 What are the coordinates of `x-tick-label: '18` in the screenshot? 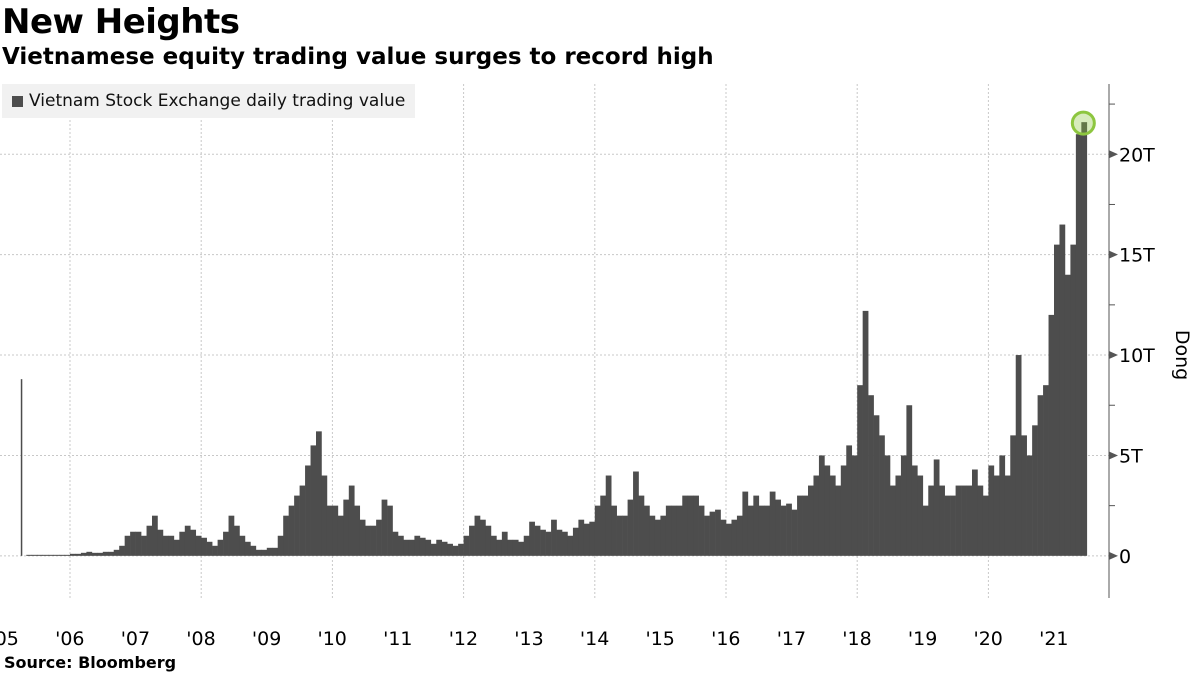 It's located at (856, 639).